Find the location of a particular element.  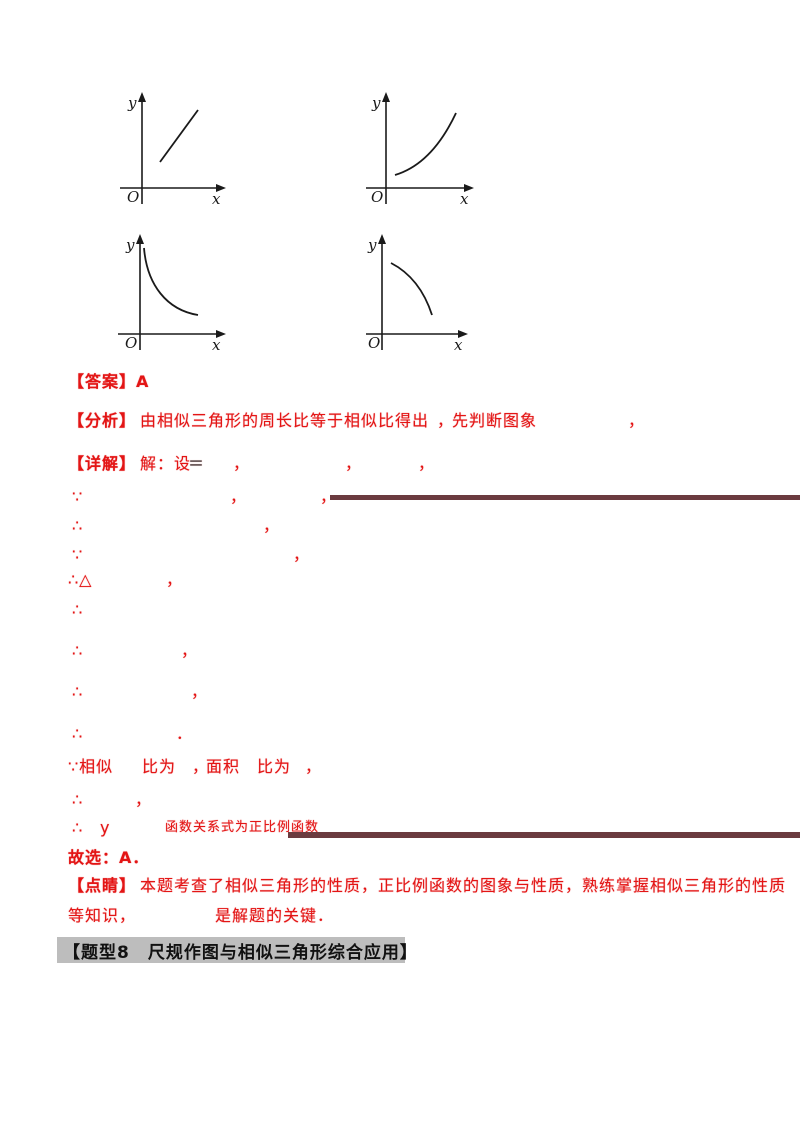

red-text-fragment-12-0: ∴ is located at coordinates (78, 799).